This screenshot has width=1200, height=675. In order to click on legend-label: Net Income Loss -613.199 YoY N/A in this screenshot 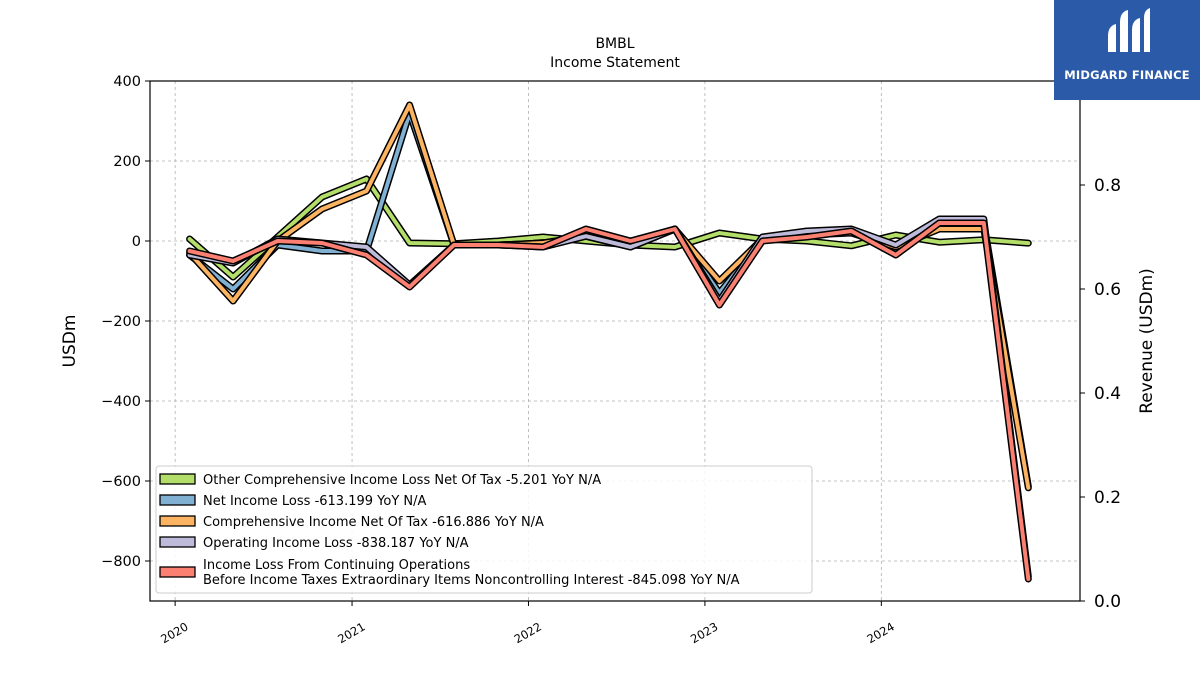, I will do `click(314, 501)`.